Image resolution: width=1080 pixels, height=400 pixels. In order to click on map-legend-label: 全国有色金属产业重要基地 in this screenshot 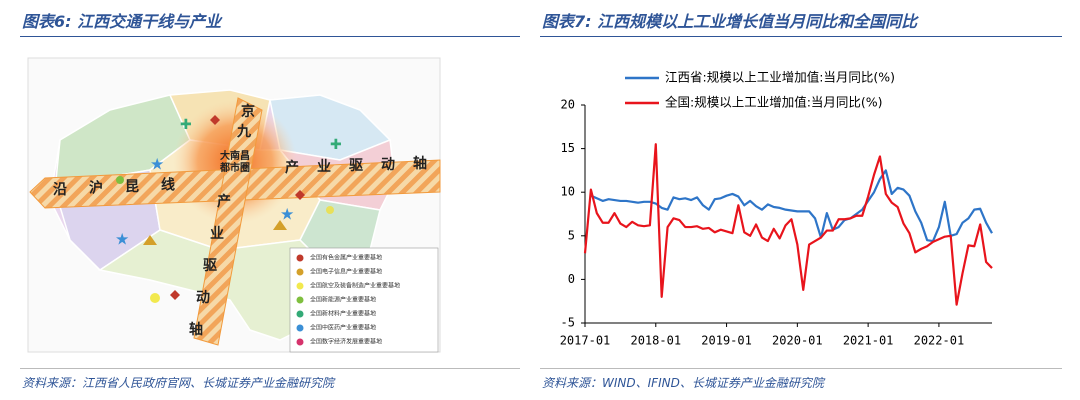, I will do `click(346, 258)`.